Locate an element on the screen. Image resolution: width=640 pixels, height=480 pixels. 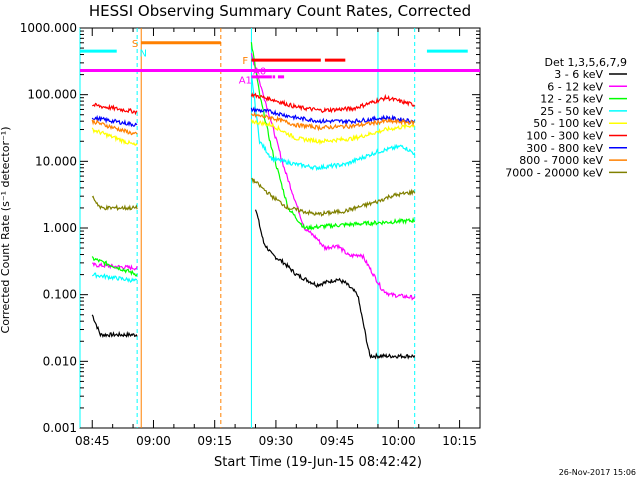
x-tick-label: 09:45 is located at coordinates (337, 441).